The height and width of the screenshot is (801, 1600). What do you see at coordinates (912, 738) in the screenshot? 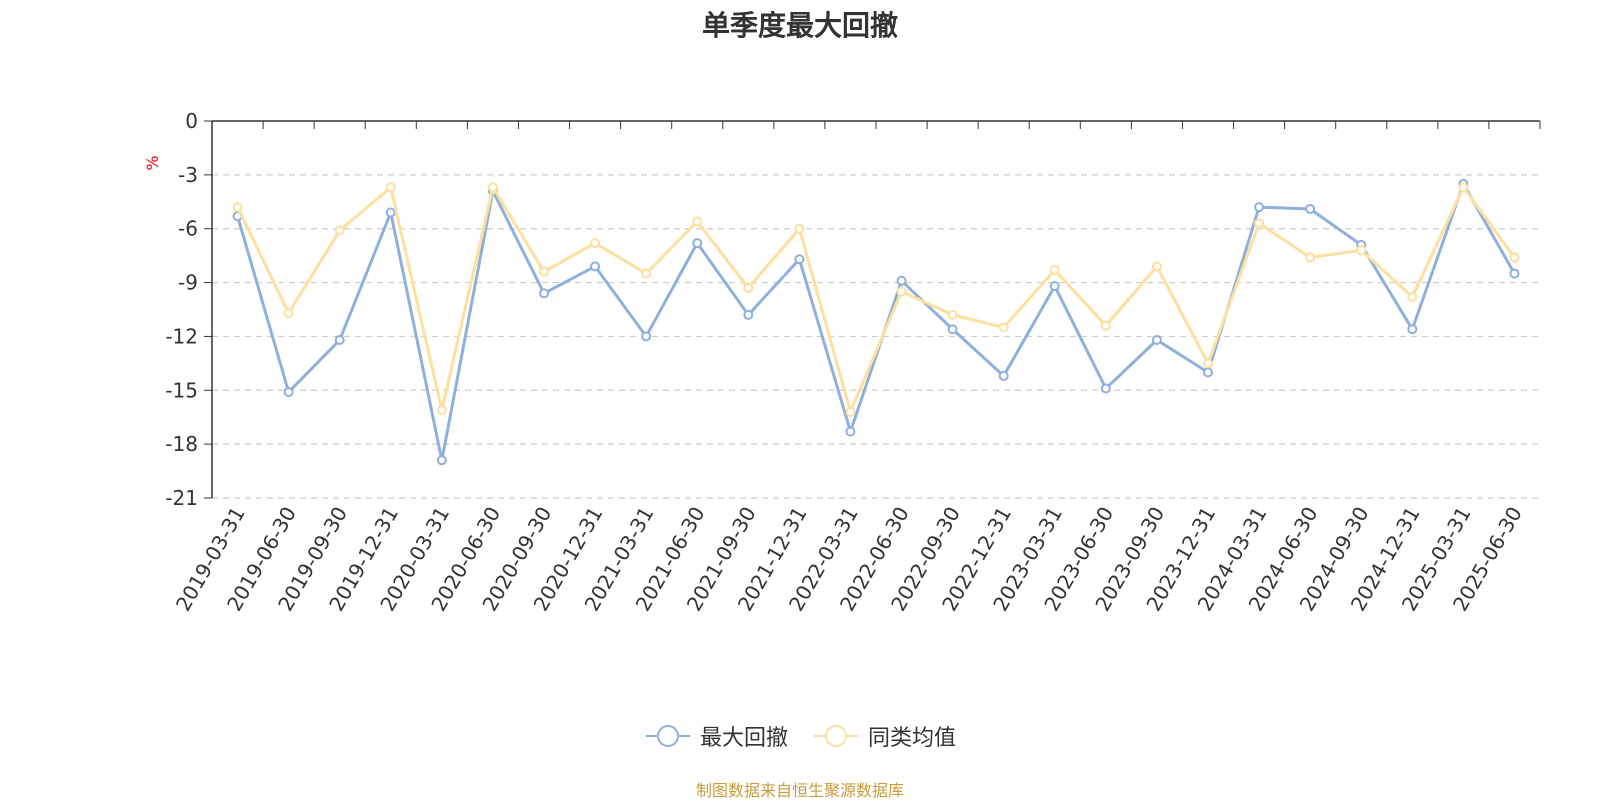
I see `legend-label: 同类均值` at bounding box center [912, 738].